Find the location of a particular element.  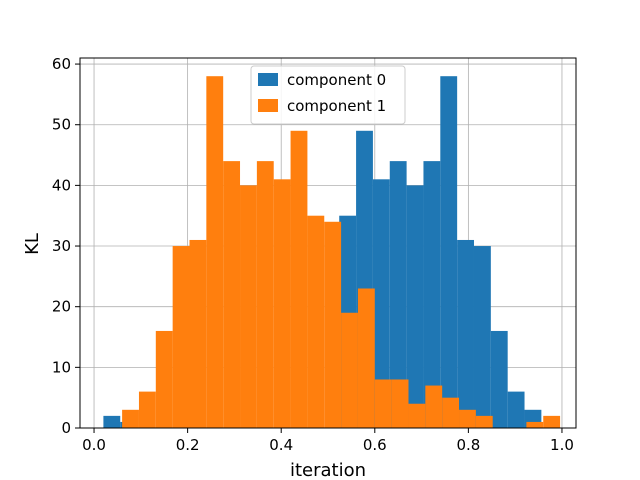

y-axis-label: KL is located at coordinates (32, 244).